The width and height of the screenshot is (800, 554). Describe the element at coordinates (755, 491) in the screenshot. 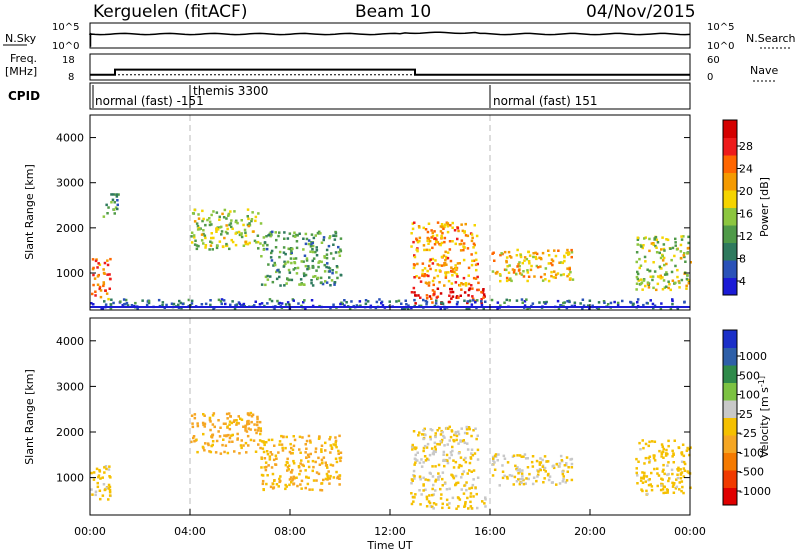

I see `colorbar-tick-label-7: -1000` at that location.